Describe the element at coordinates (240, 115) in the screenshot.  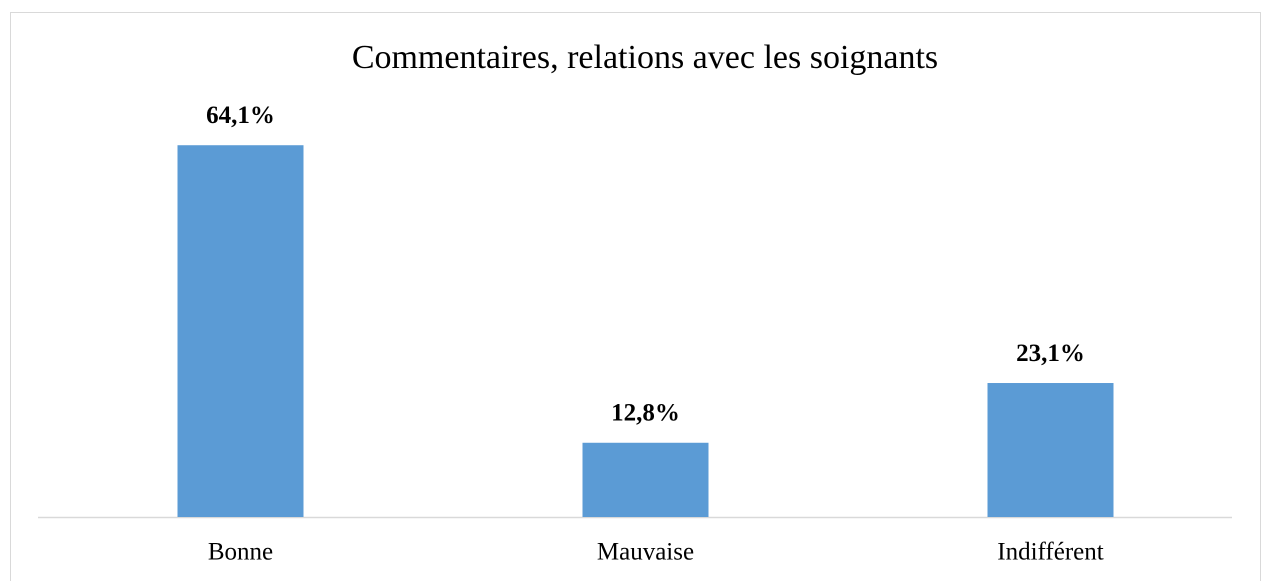
I see `data-label: 64,1%` at that location.